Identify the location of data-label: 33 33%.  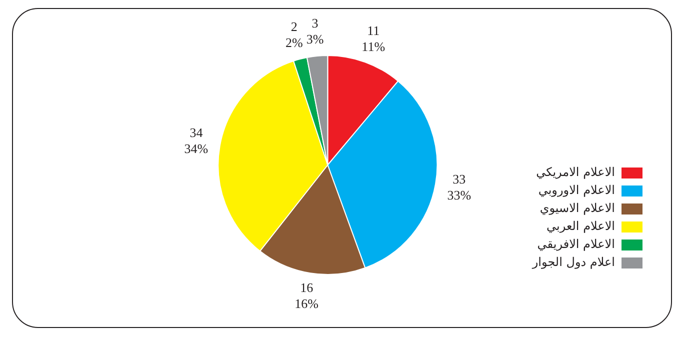
(459, 187).